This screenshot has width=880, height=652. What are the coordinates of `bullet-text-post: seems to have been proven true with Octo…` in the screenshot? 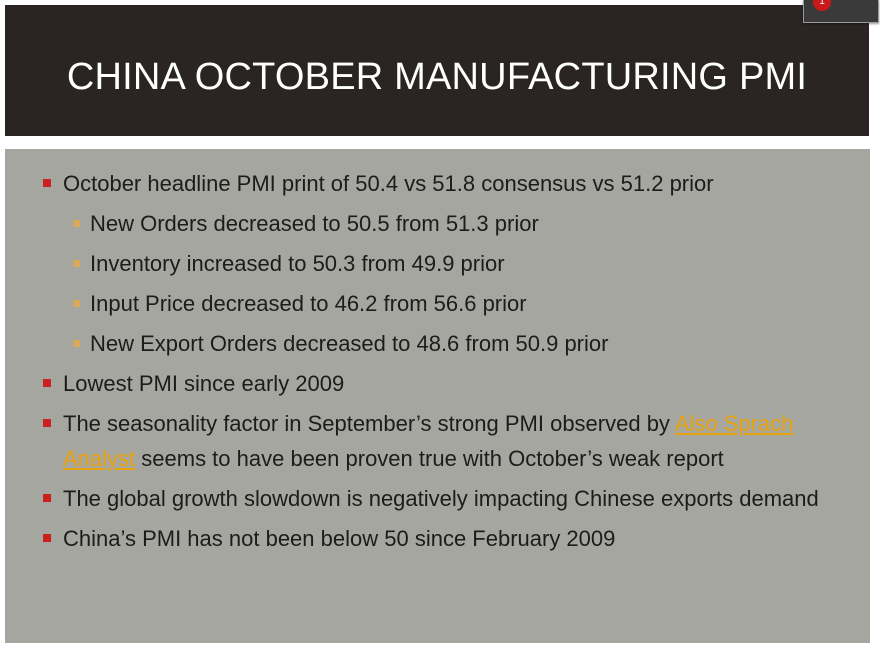 It's located at (429, 458).